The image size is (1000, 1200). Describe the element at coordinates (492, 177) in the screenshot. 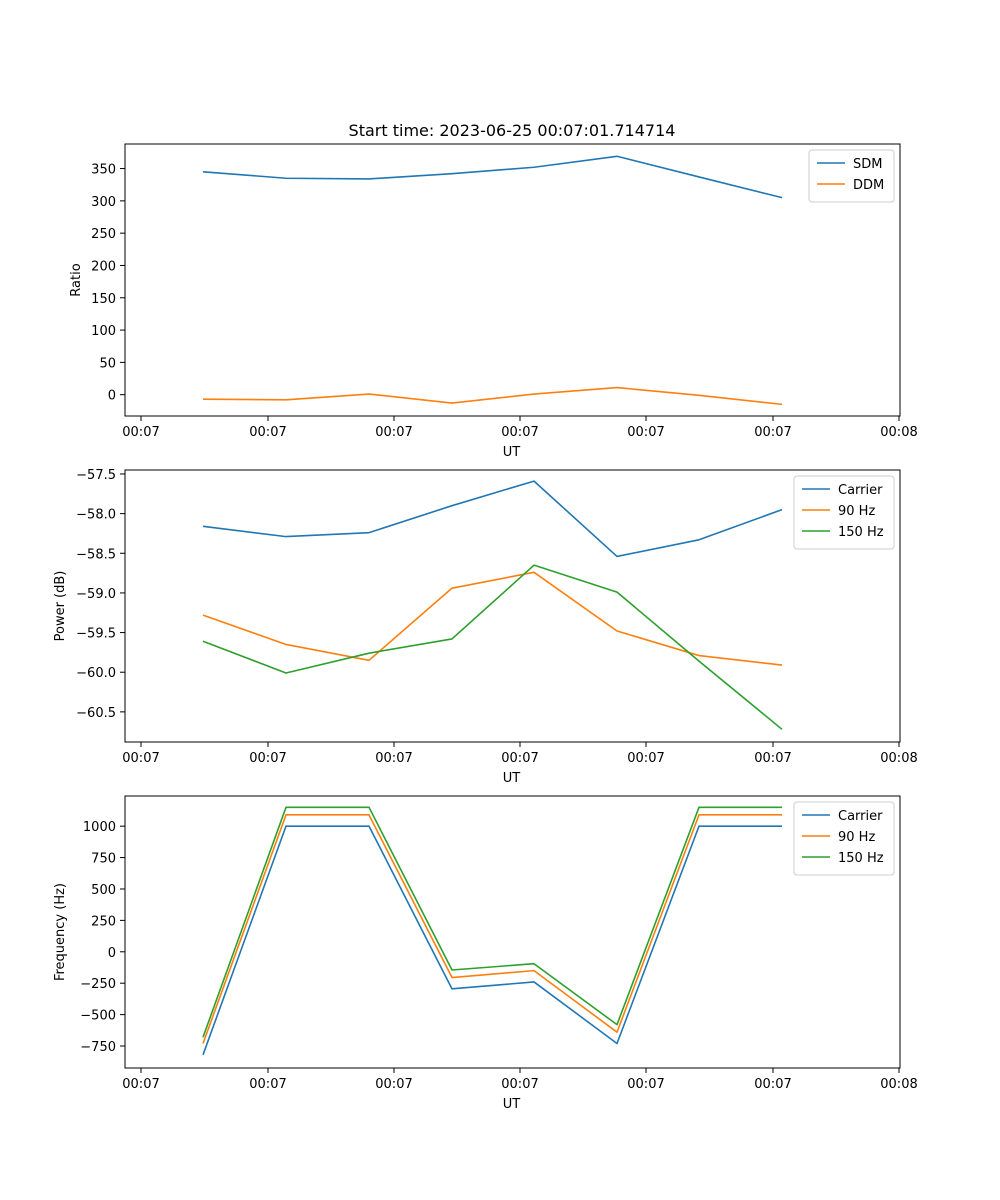

I see `series-line-sdm` at that location.